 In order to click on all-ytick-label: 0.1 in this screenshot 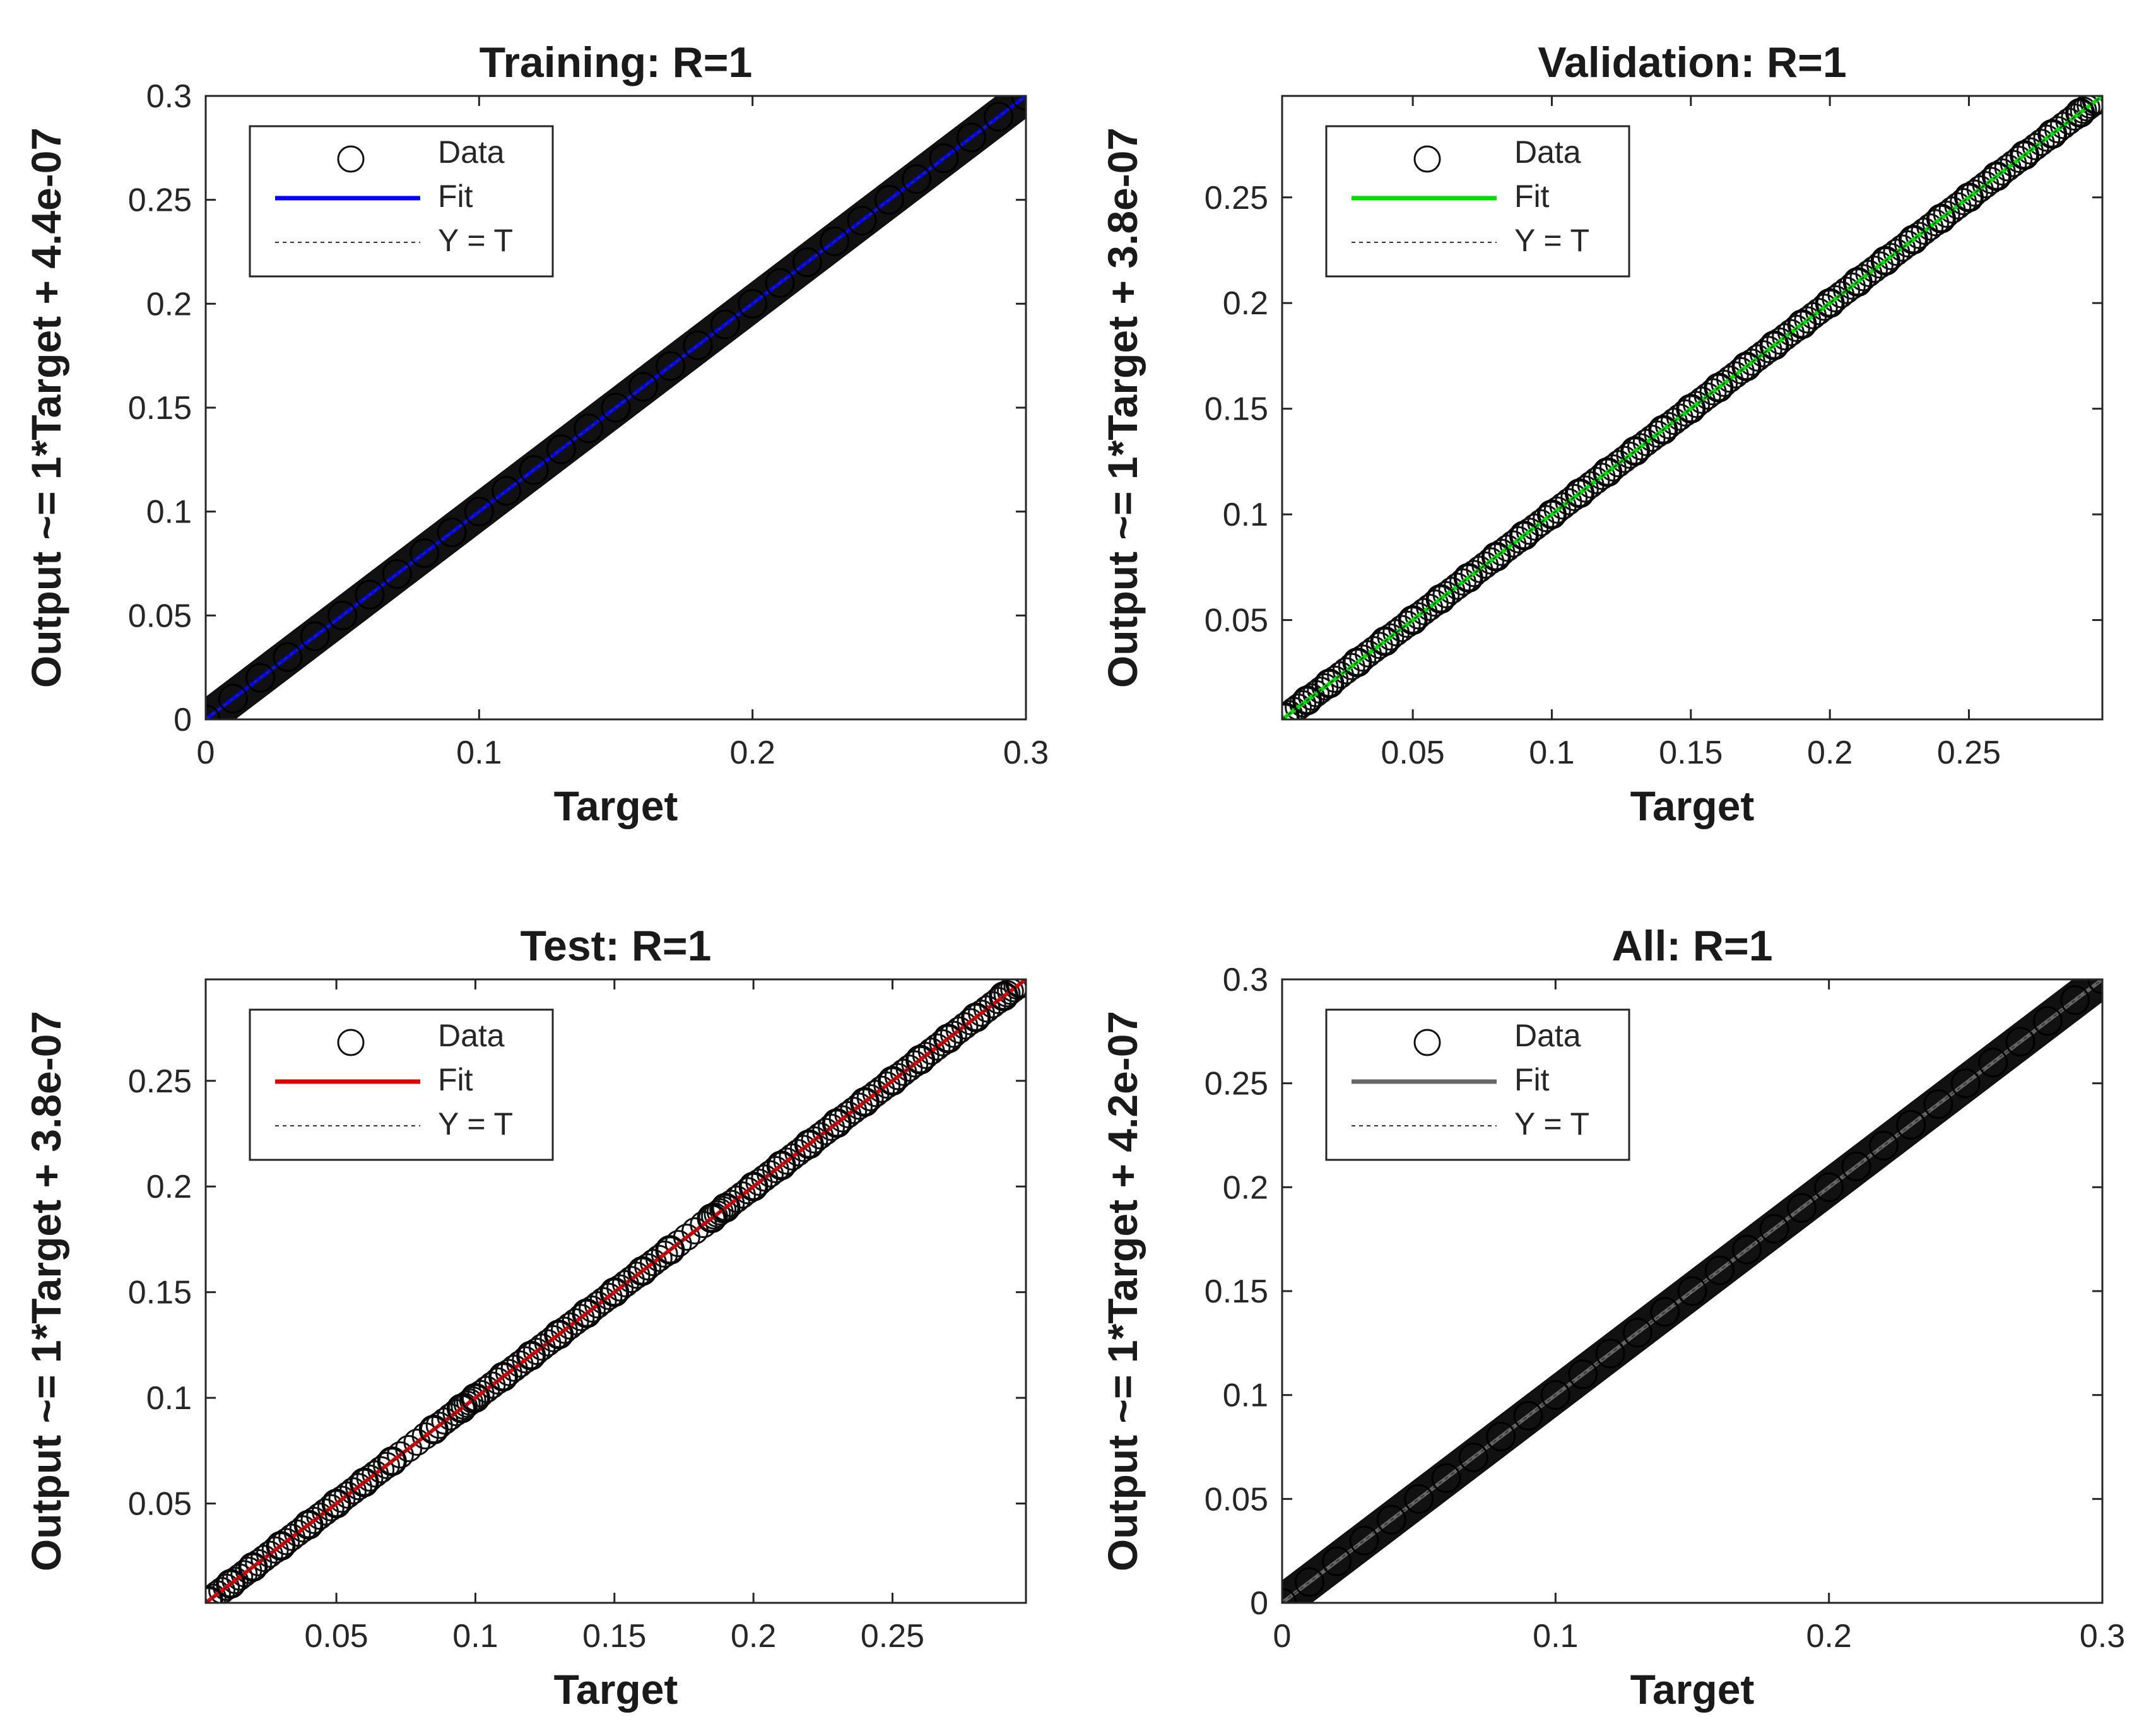, I will do `click(1245, 1396)`.